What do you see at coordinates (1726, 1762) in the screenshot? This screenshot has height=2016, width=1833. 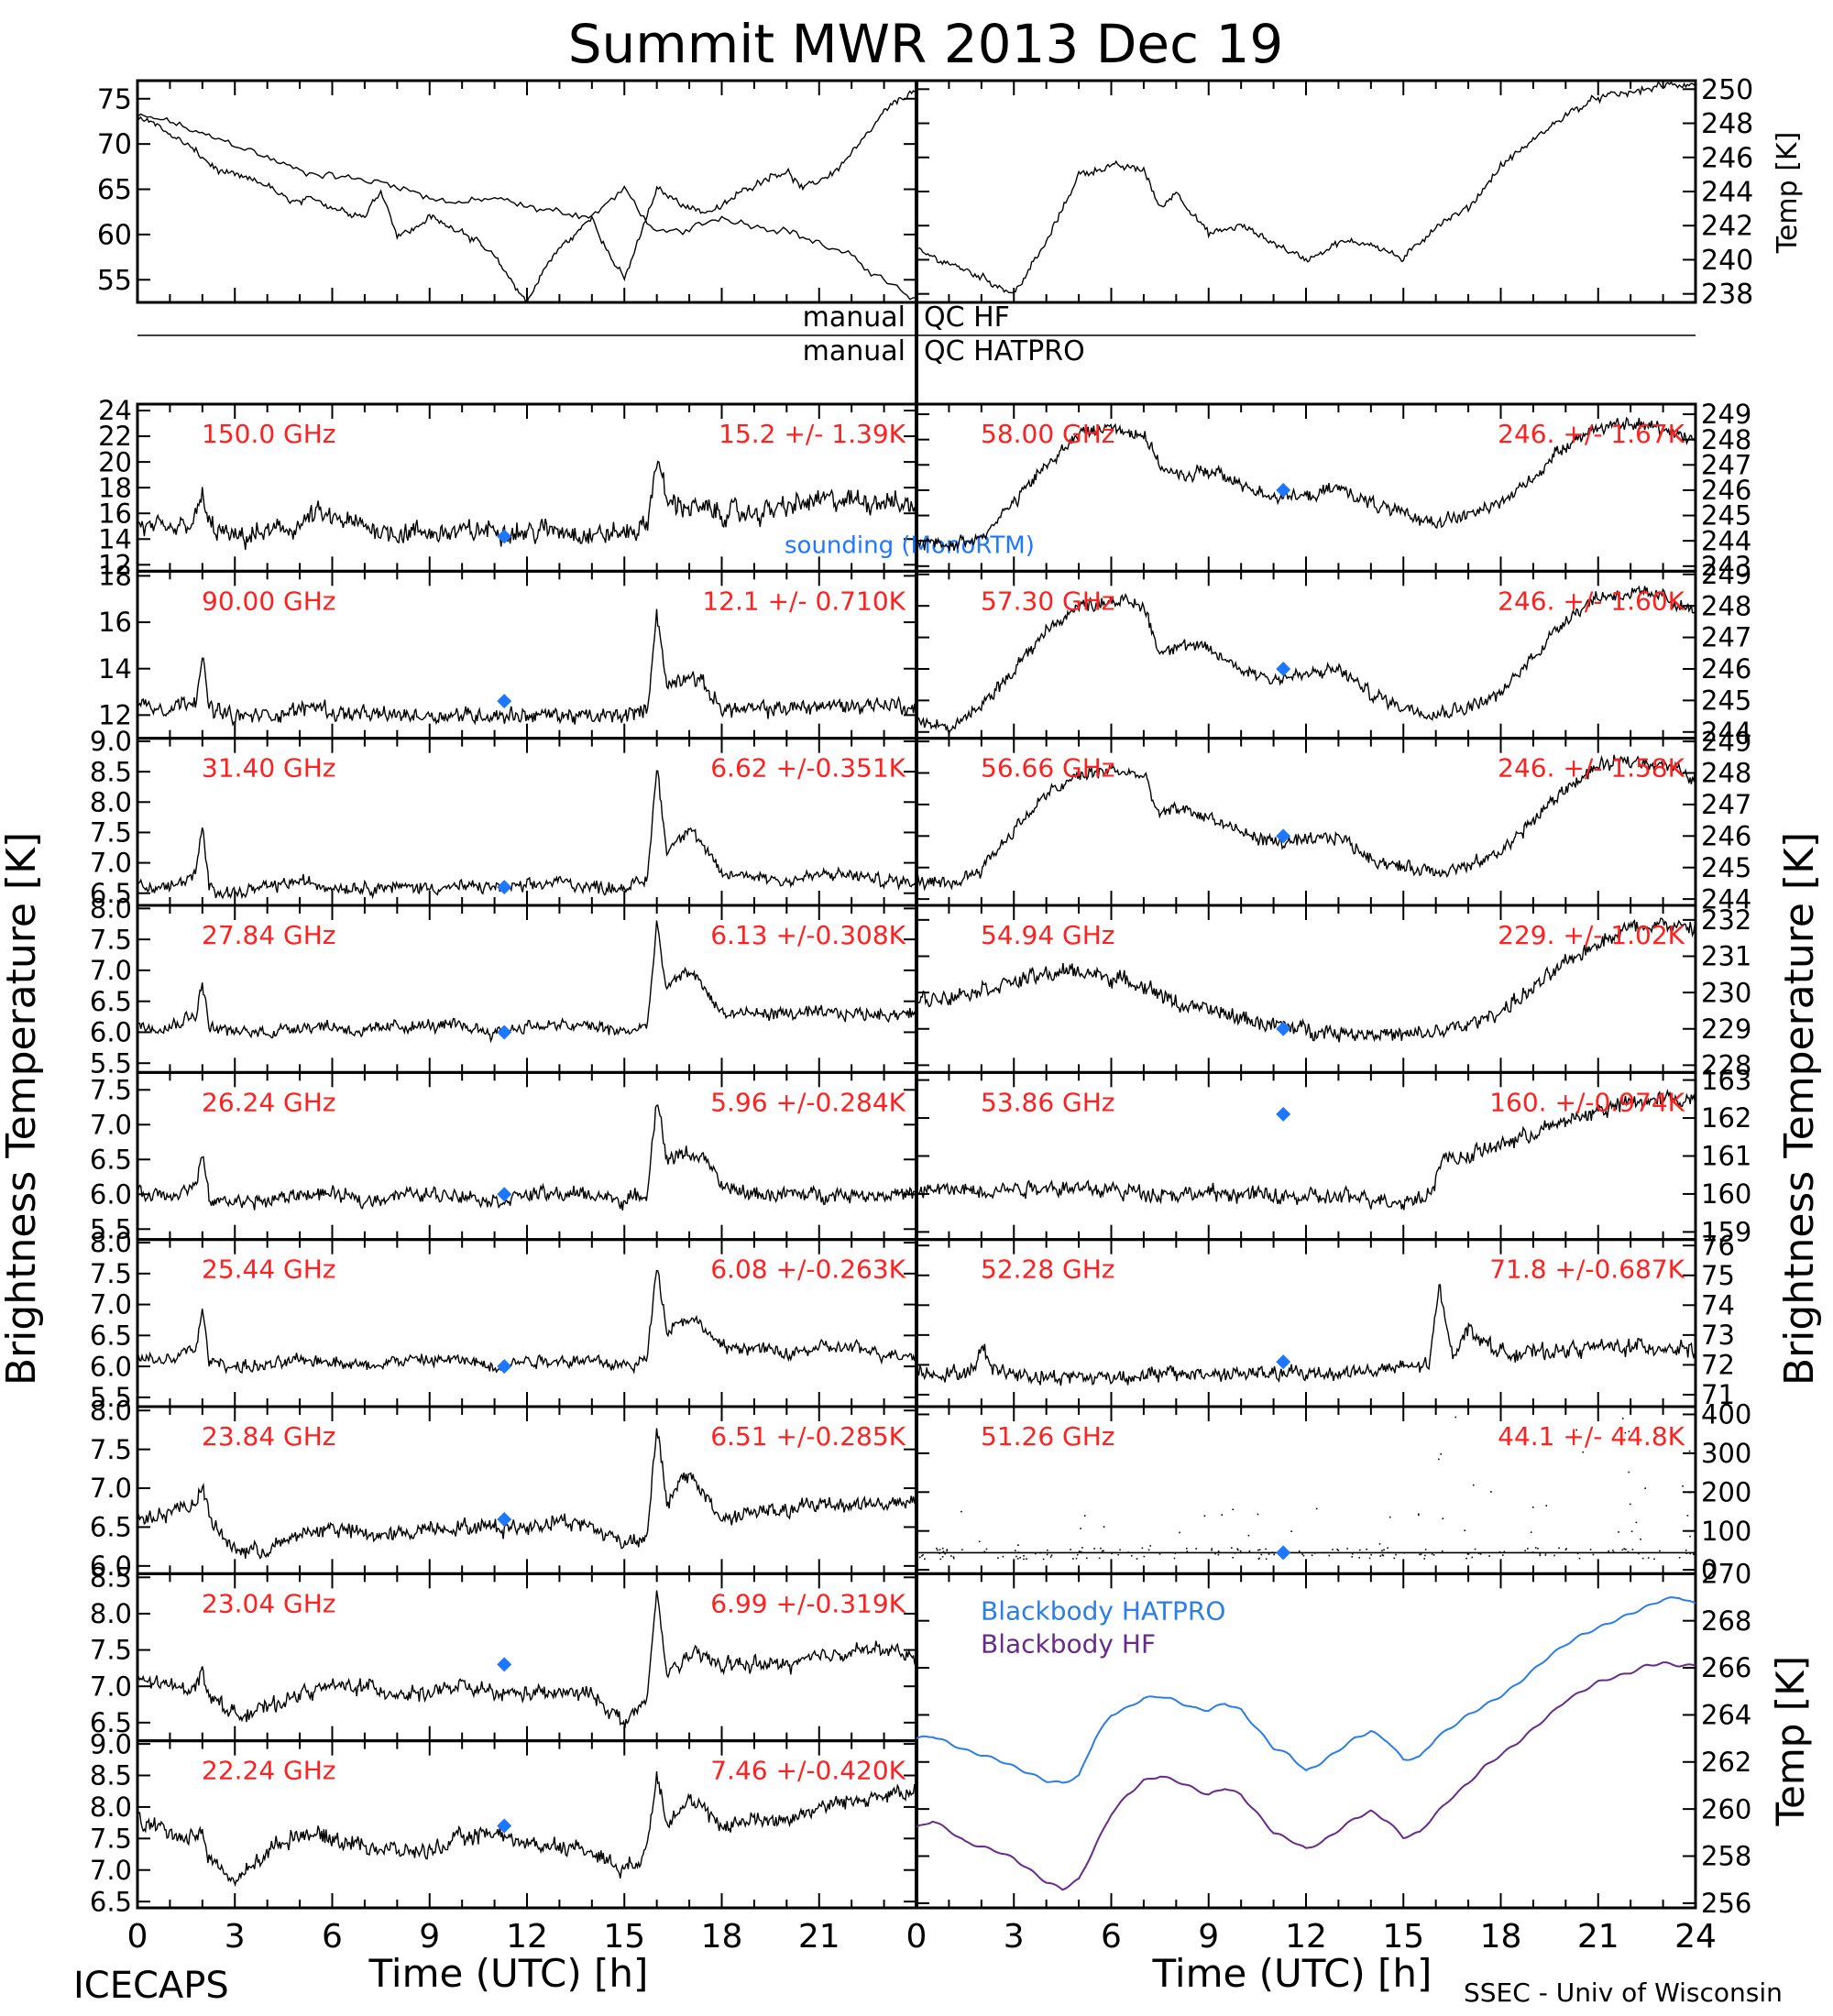 I see `bb-y-tick-label: 262` at bounding box center [1726, 1762].